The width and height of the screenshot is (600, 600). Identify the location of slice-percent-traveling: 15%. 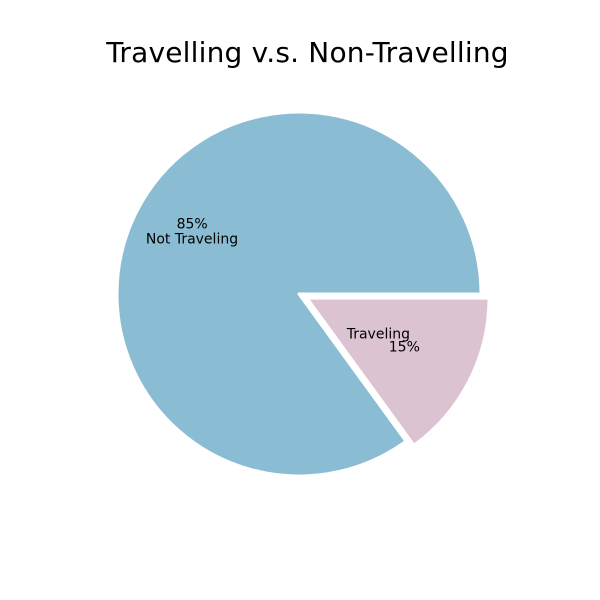
(404, 348).